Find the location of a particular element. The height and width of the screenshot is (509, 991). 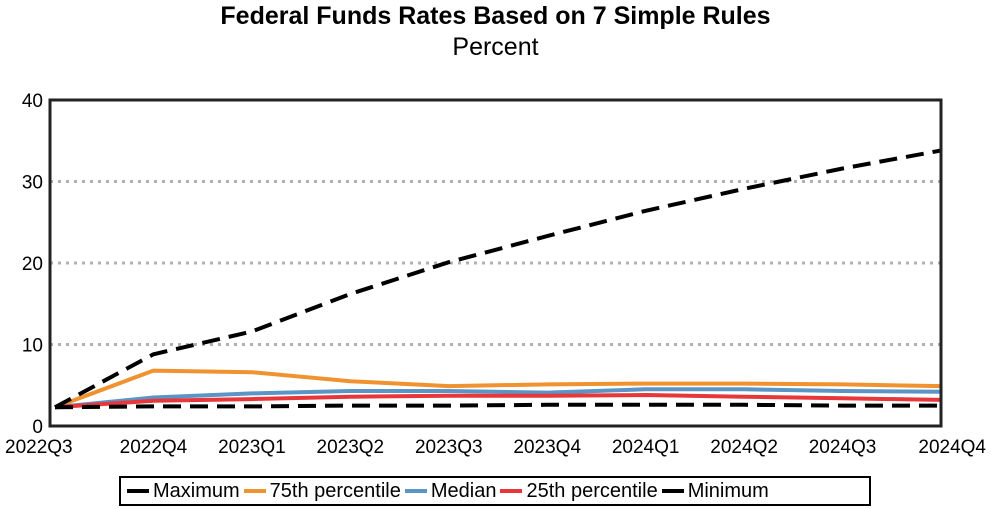

legend-item: 75th percentile is located at coordinates (322, 491).